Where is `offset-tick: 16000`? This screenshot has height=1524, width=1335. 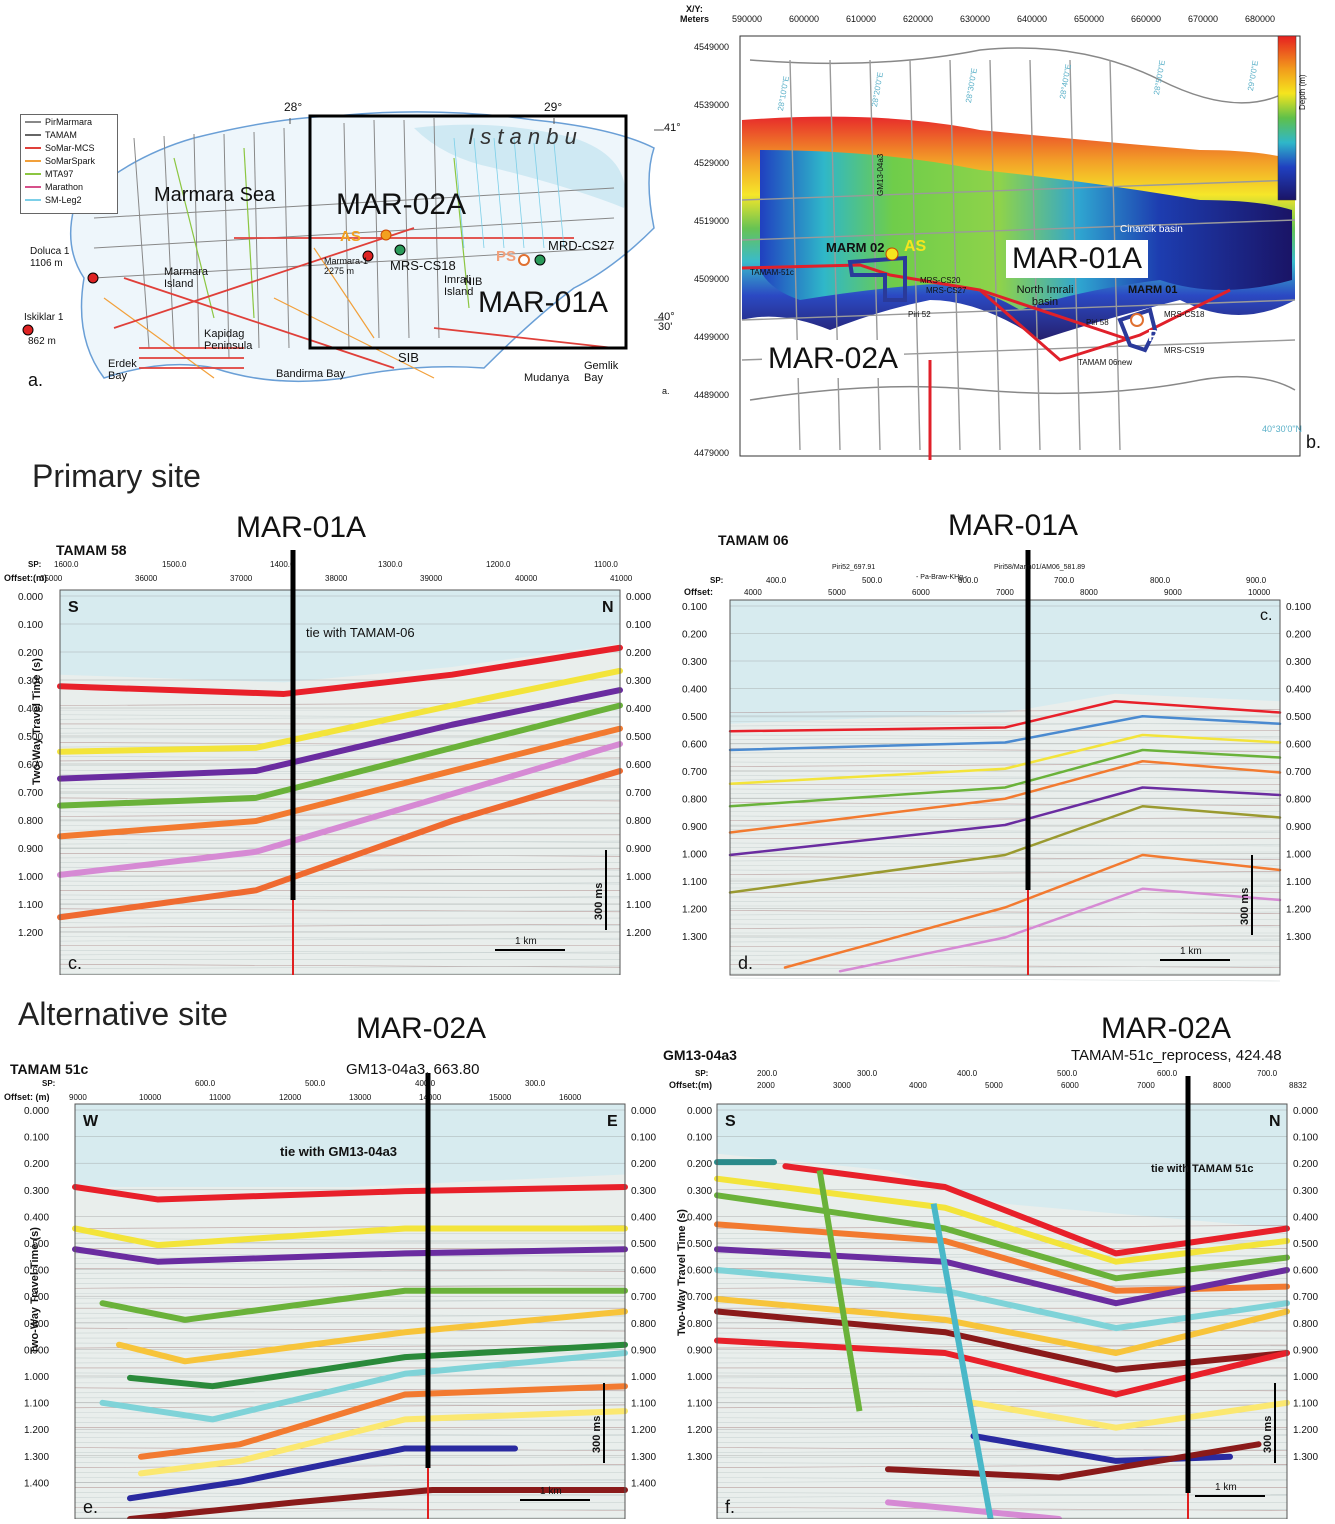
offset-tick: 16000 is located at coordinates (570, 1097).